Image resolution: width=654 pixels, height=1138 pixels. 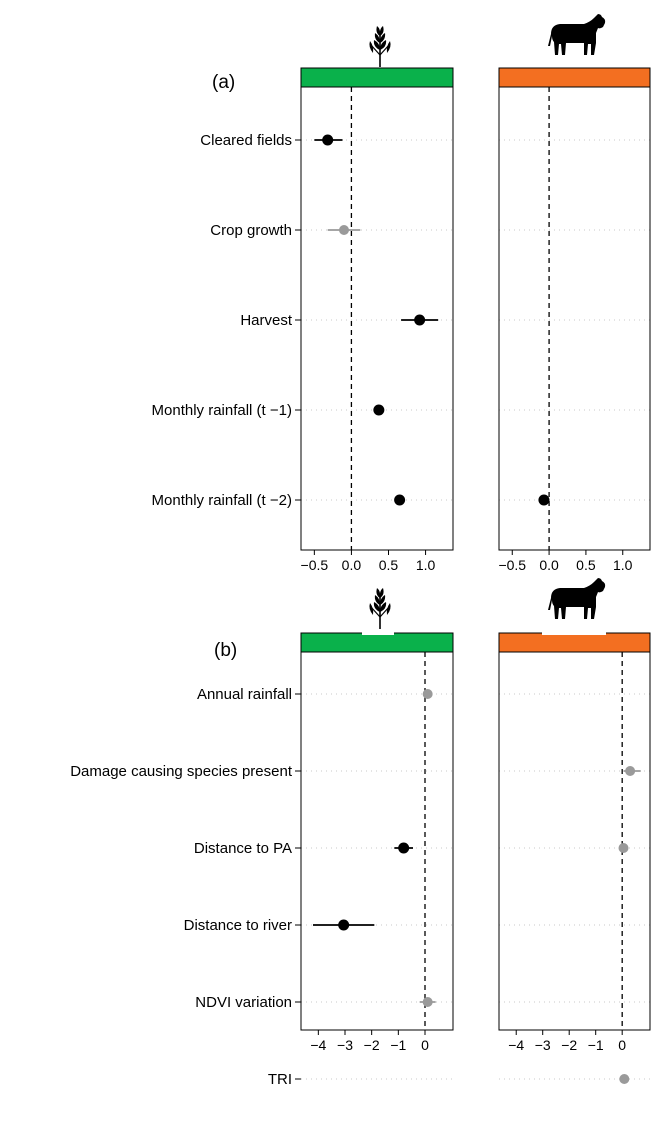 I want to click on facet-a-livestock, so click(x=574, y=51).